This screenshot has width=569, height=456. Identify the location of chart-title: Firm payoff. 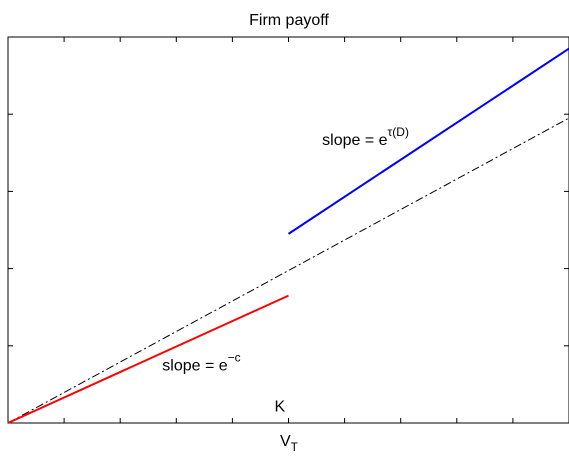
(289, 20).